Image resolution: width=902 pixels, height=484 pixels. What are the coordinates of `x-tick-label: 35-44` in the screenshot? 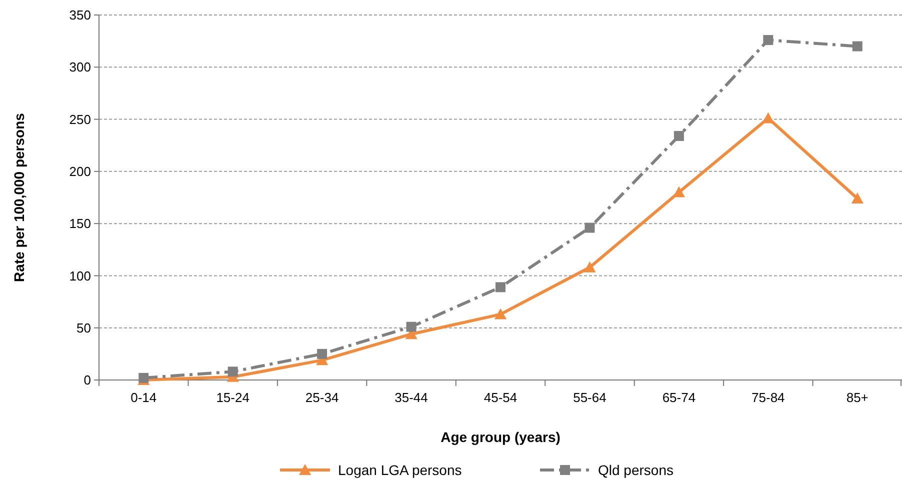 It's located at (411, 397).